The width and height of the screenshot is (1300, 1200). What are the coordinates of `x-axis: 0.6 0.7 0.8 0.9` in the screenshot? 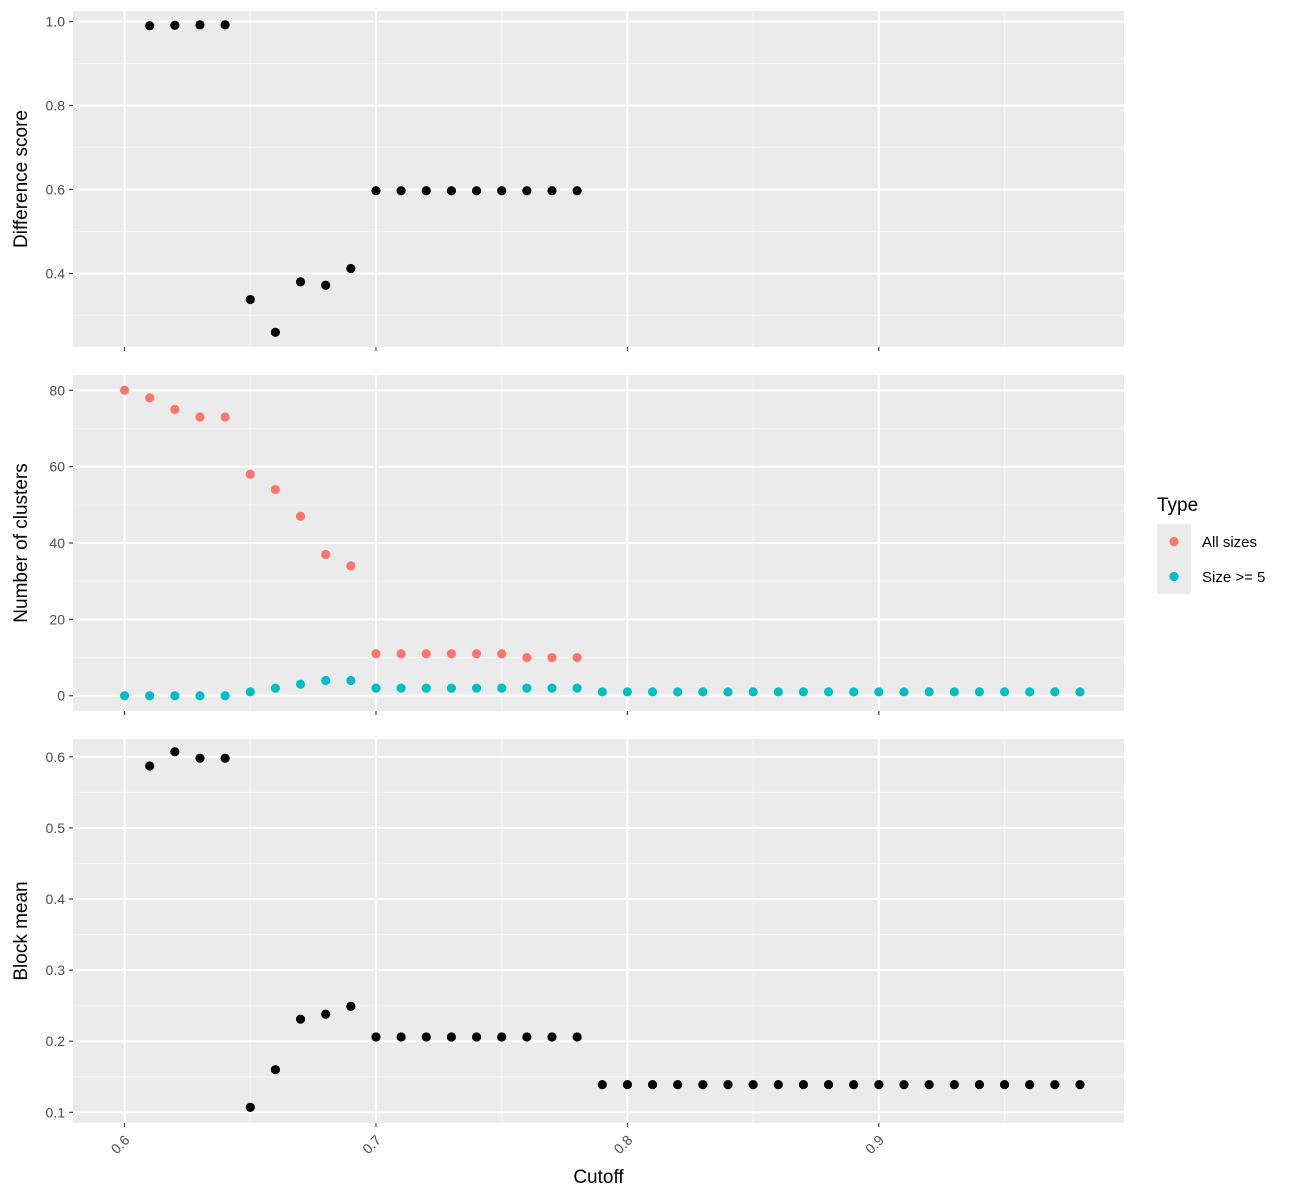 It's located at (498, 1144).